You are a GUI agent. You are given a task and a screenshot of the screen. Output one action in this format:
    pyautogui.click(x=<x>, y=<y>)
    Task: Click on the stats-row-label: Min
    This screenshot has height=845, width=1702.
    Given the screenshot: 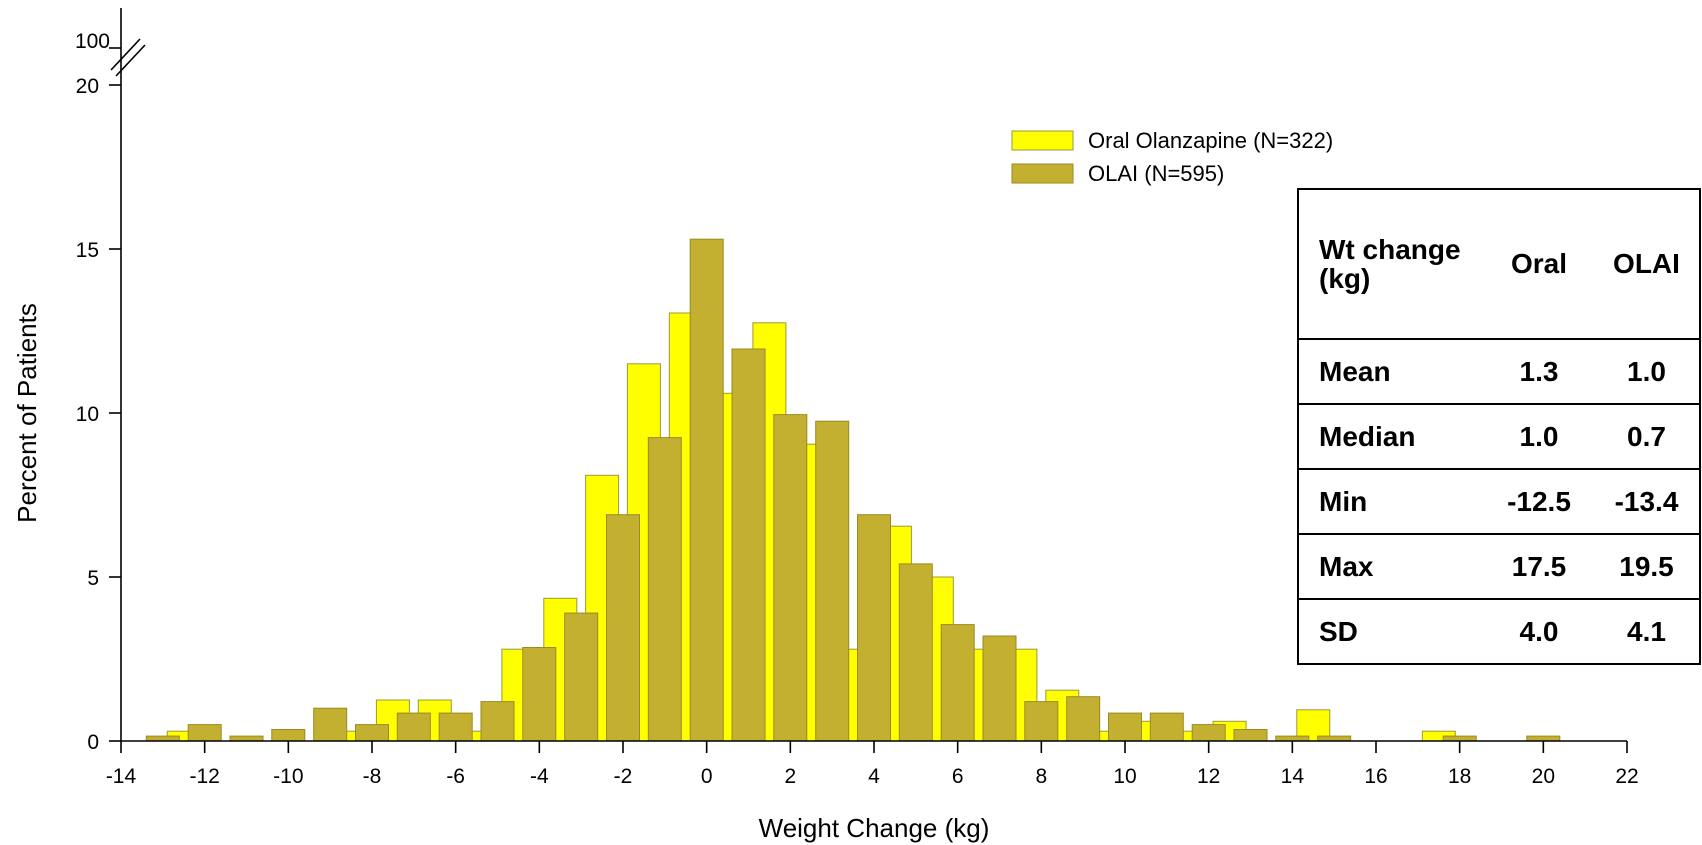 What is the action you would take?
    pyautogui.click(x=1343, y=501)
    